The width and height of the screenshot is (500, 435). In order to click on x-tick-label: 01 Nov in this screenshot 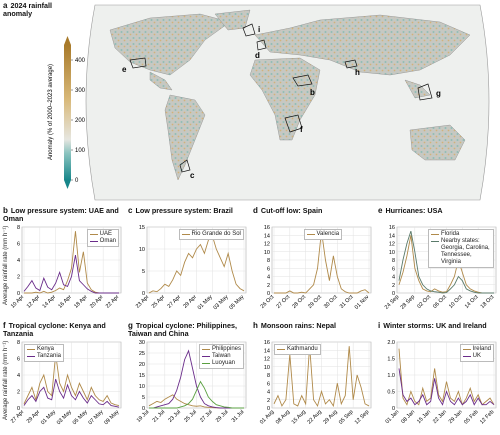, I will do `click(362, 302)`.